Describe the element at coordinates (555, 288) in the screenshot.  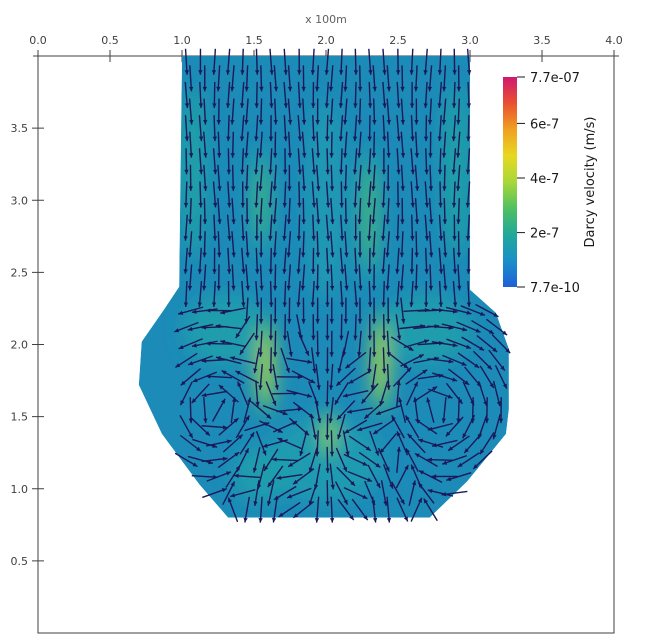
I see `colorbar-tick-label: 7.7e-10` at that location.